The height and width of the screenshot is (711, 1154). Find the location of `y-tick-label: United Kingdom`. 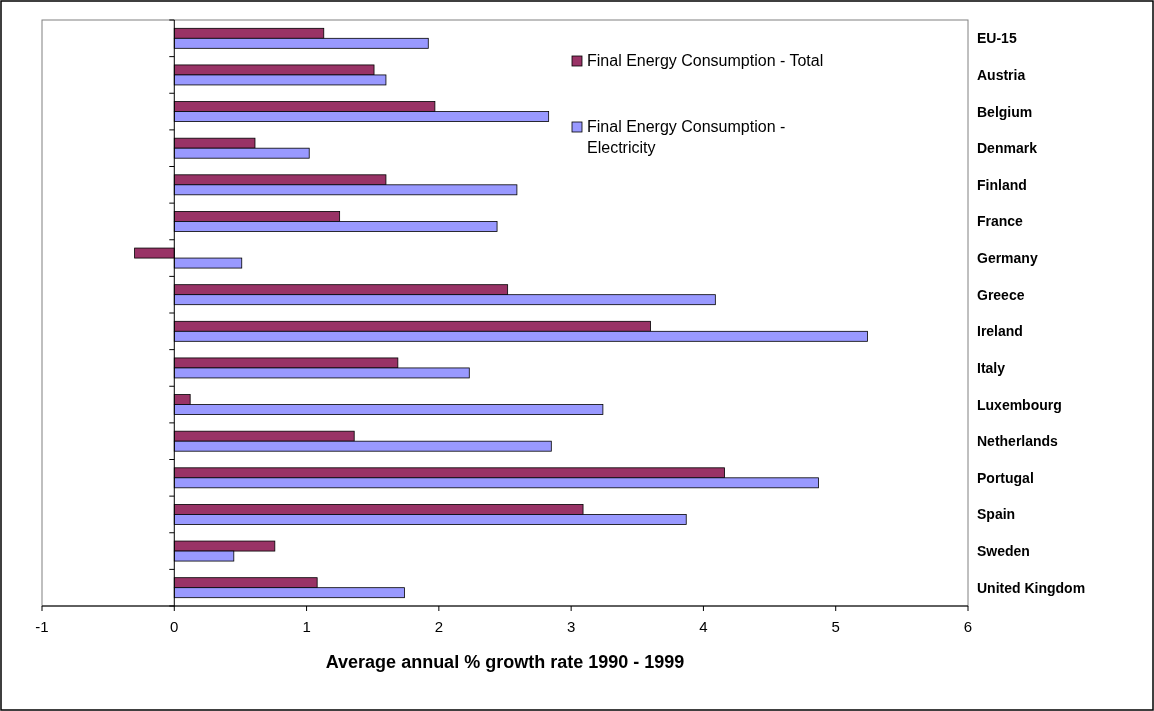

y-tick-label: United Kingdom is located at coordinates (1031, 587).